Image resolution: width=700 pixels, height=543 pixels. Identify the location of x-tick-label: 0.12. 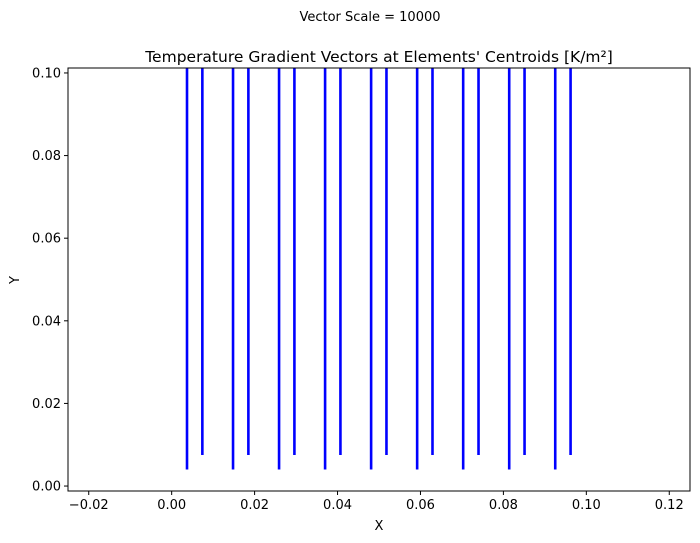
(669, 505).